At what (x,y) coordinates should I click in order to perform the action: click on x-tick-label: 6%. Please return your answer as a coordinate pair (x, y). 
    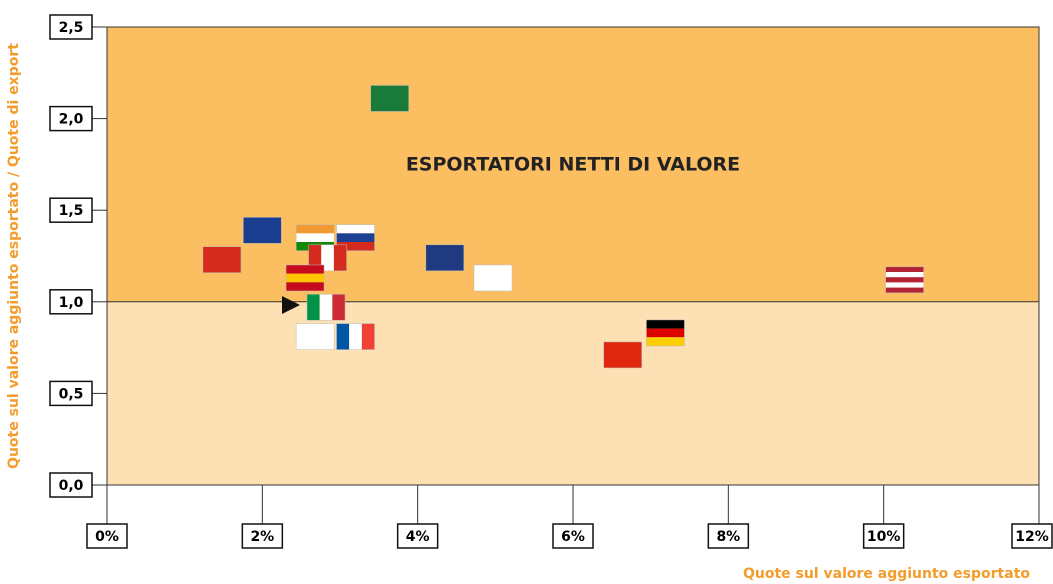
    Looking at the image, I should click on (573, 537).